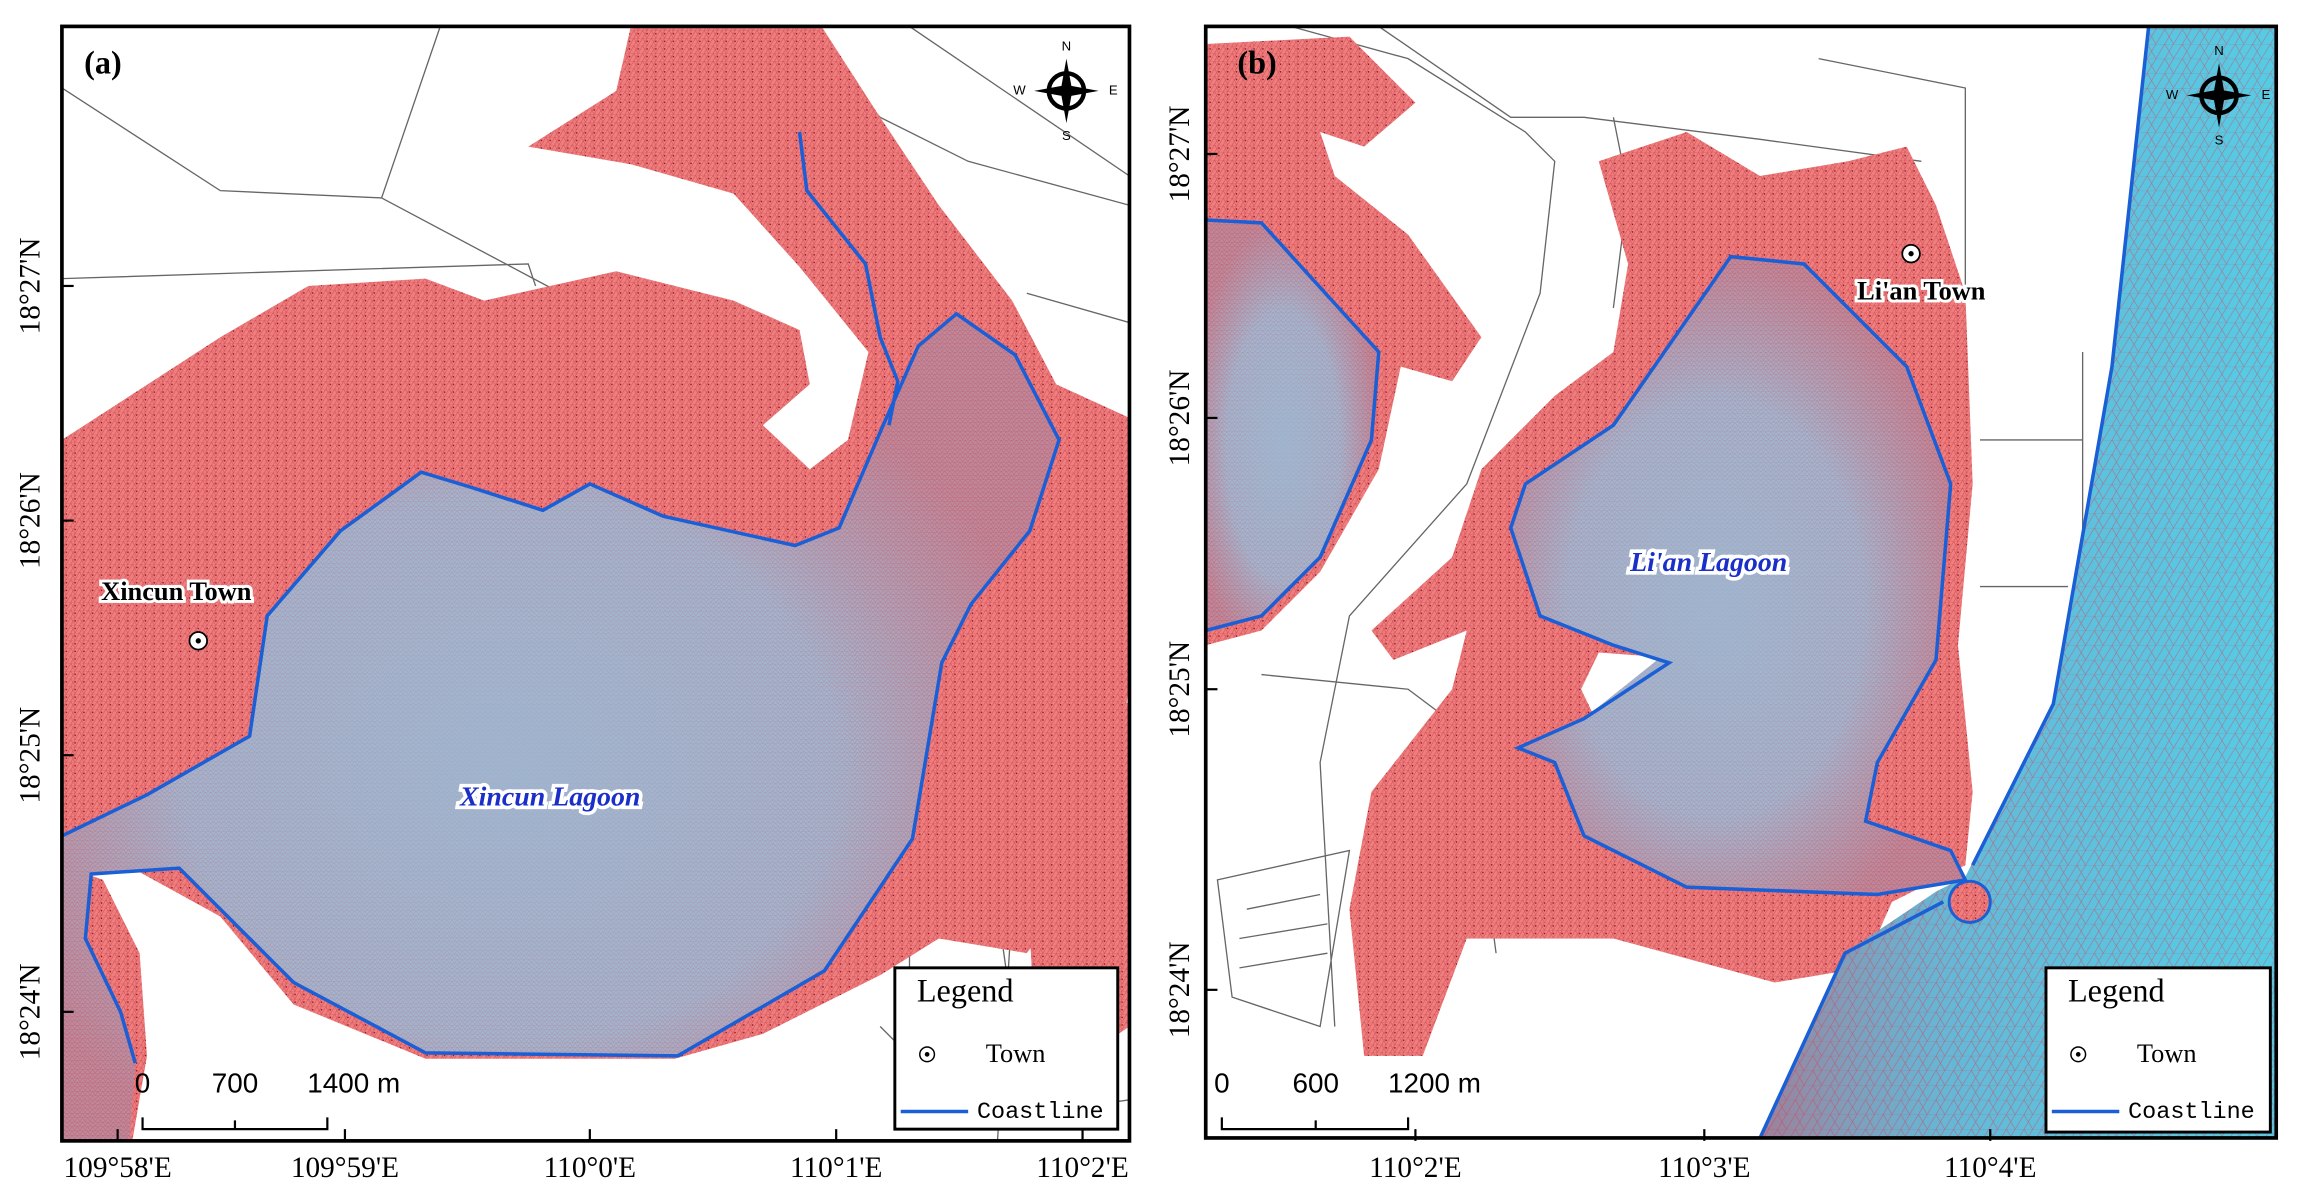  I want to click on longitude-label: 110°4'E, so click(1990, 1168).